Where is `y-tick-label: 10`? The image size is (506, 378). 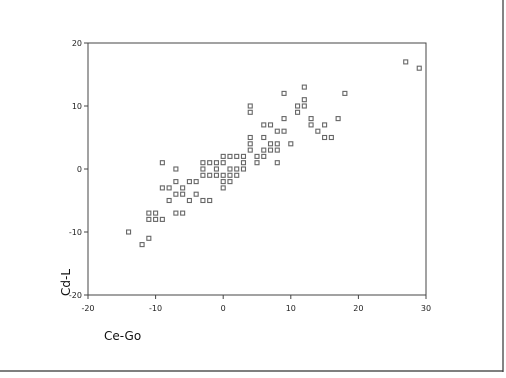
y-tick-label: 10 is located at coordinates (77, 106).